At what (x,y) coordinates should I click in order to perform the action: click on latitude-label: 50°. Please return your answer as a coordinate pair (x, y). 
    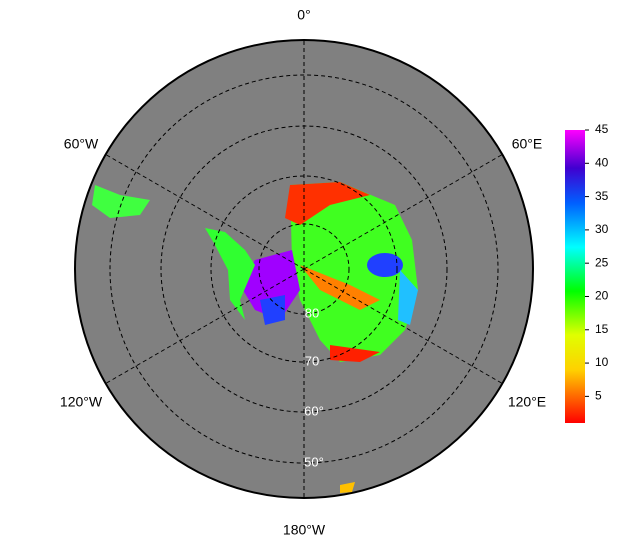
    Looking at the image, I should click on (314, 461).